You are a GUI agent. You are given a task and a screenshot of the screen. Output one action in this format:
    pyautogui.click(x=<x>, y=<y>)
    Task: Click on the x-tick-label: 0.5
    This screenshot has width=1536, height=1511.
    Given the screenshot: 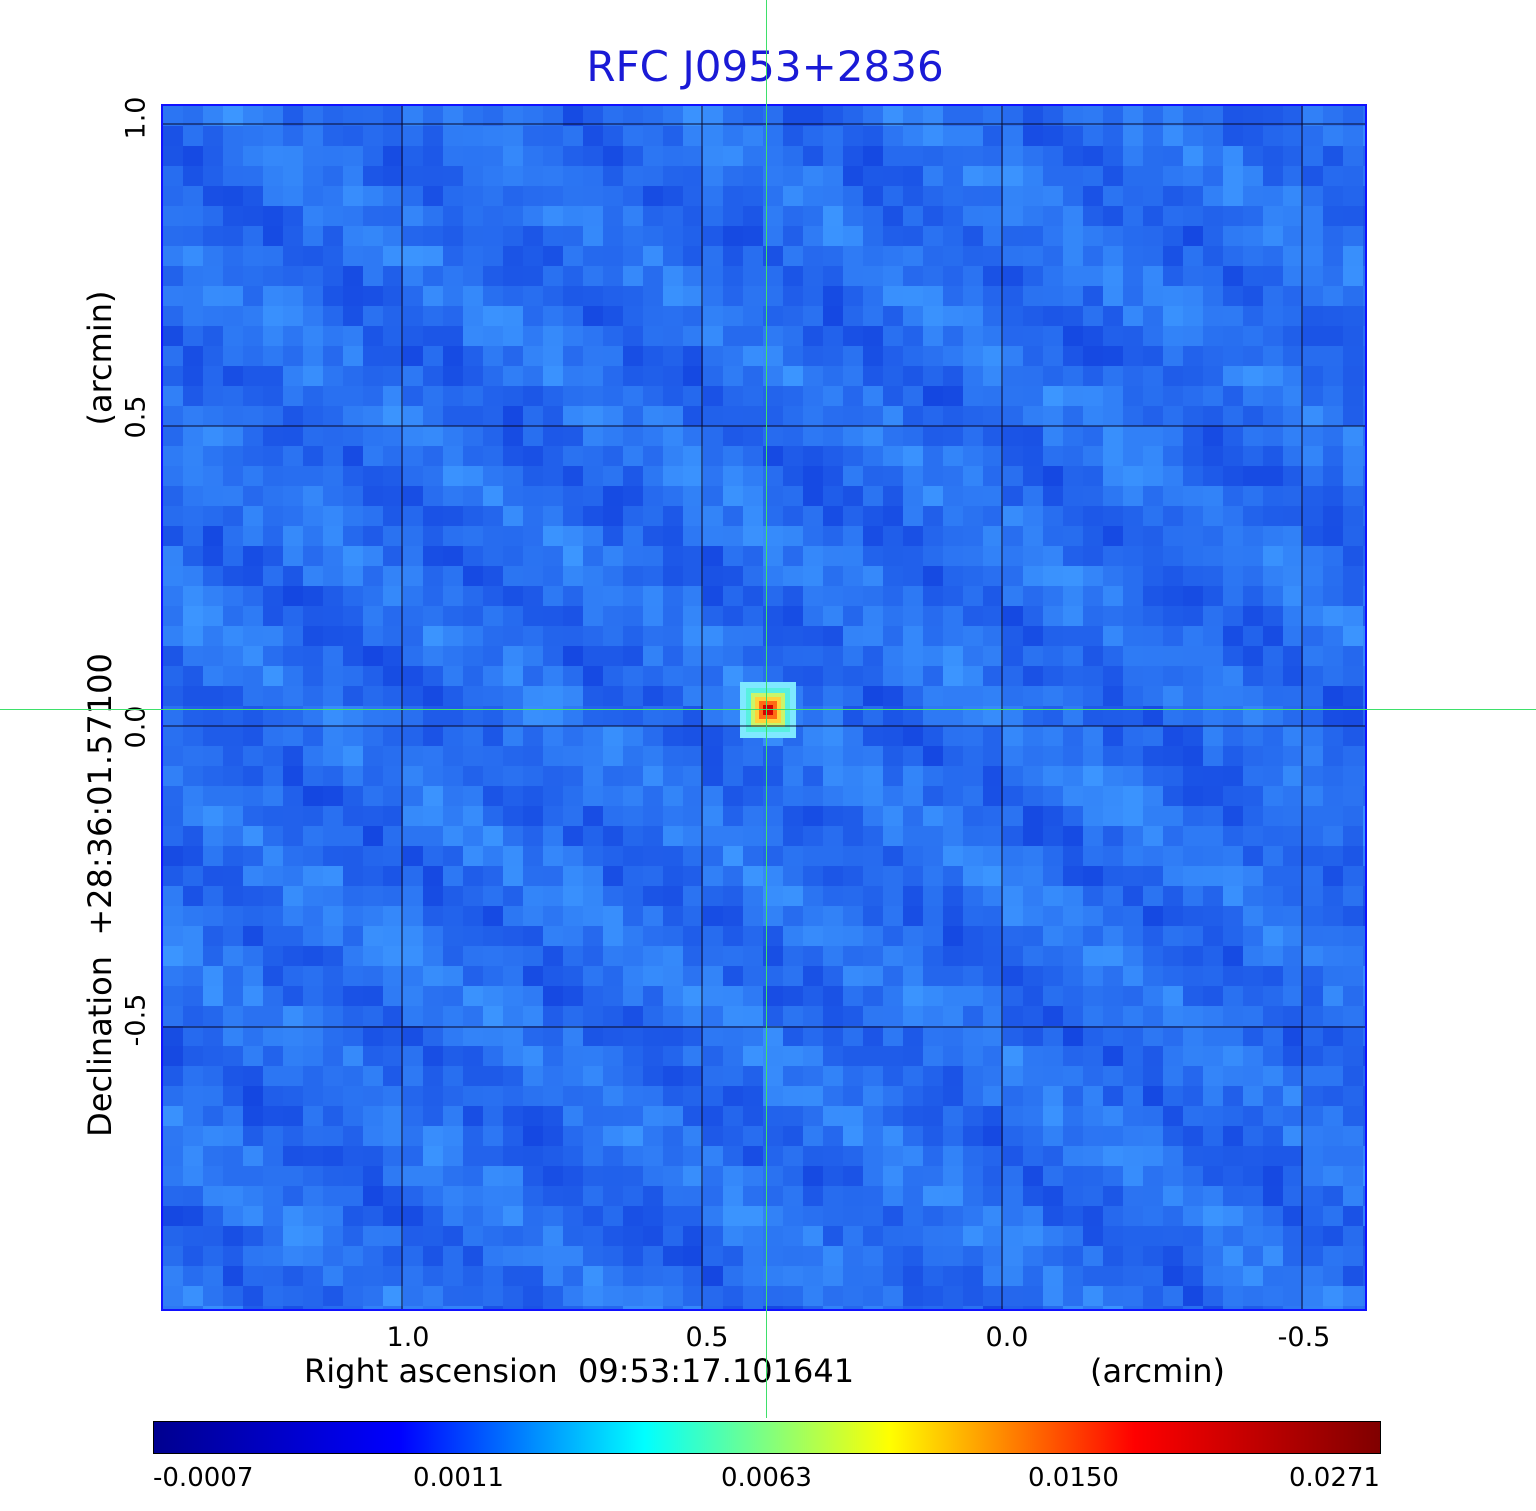 What is the action you would take?
    pyautogui.click(x=707, y=1337)
    